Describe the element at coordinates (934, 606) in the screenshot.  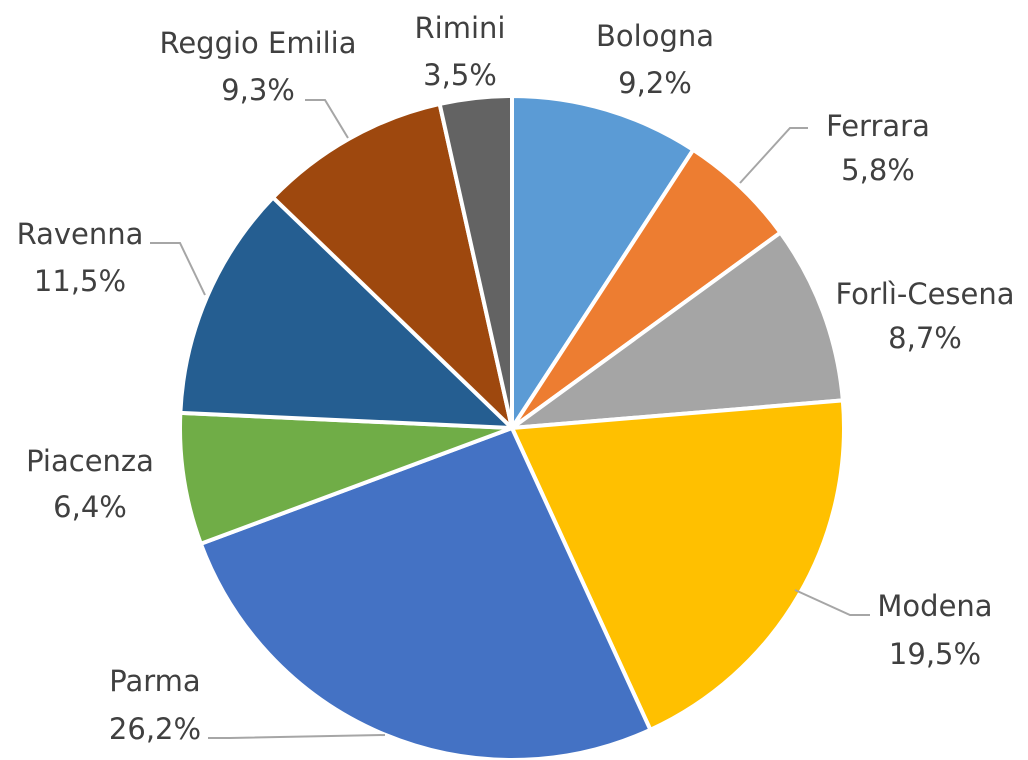
I see `slice-label: Modena` at that location.